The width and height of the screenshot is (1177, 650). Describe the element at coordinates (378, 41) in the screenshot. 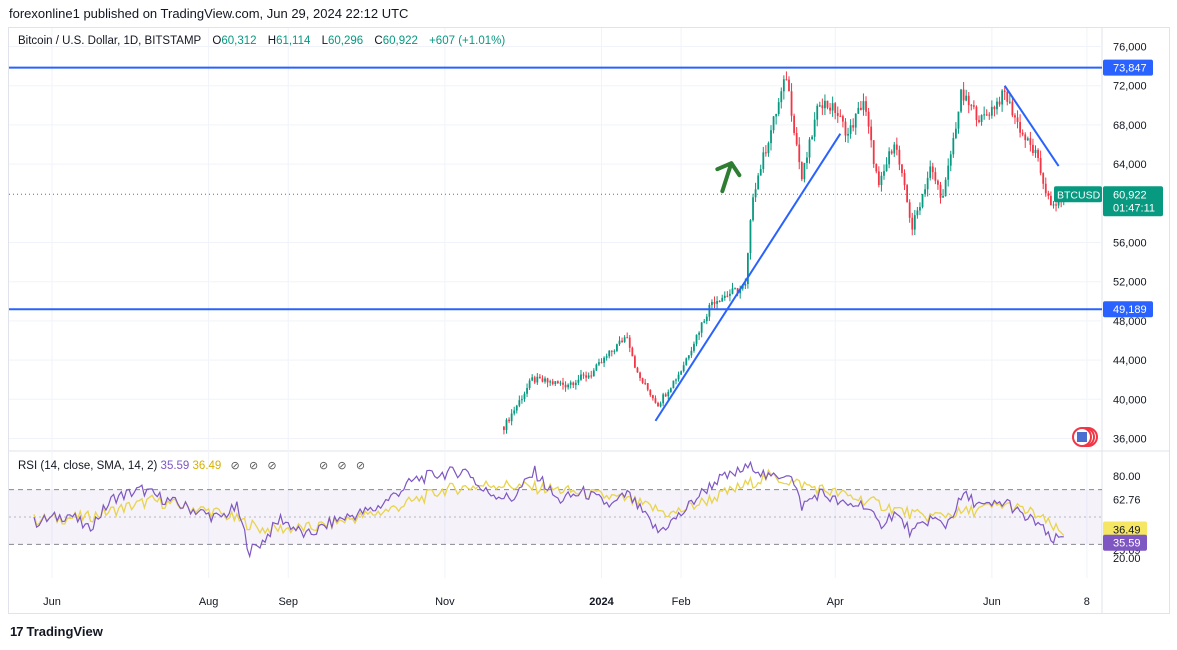

I see `close-label: C` at that location.